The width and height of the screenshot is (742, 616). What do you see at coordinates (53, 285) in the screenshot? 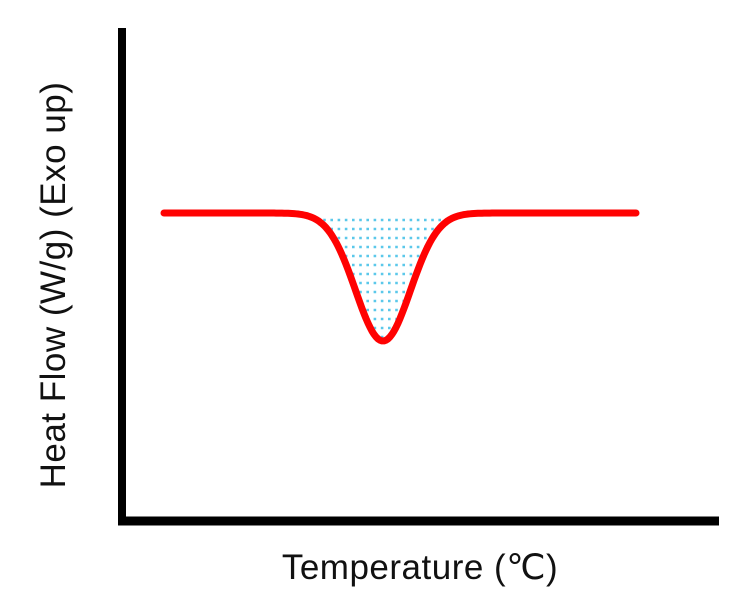
I see `y-axis-label: Heat Flow (W/g) (Exo up)` at bounding box center [53, 285].